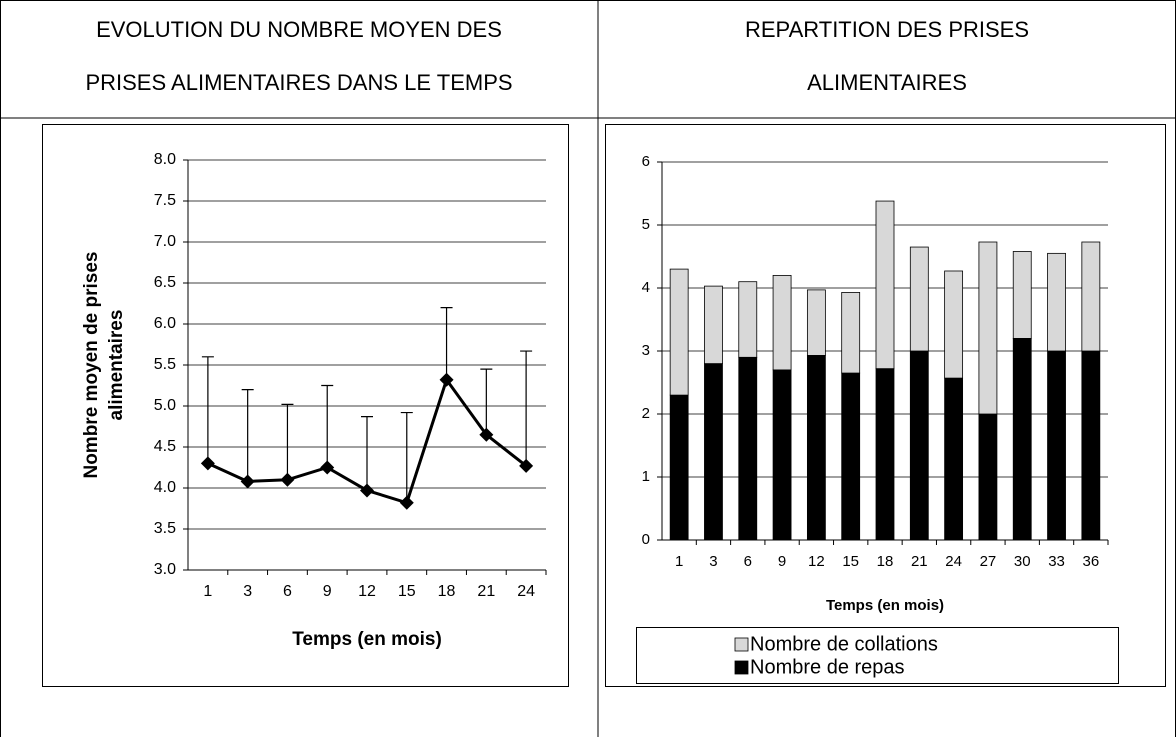 Image resolution: width=1176 pixels, height=737 pixels. I want to click on y-tick-label: 1, so click(646, 476).